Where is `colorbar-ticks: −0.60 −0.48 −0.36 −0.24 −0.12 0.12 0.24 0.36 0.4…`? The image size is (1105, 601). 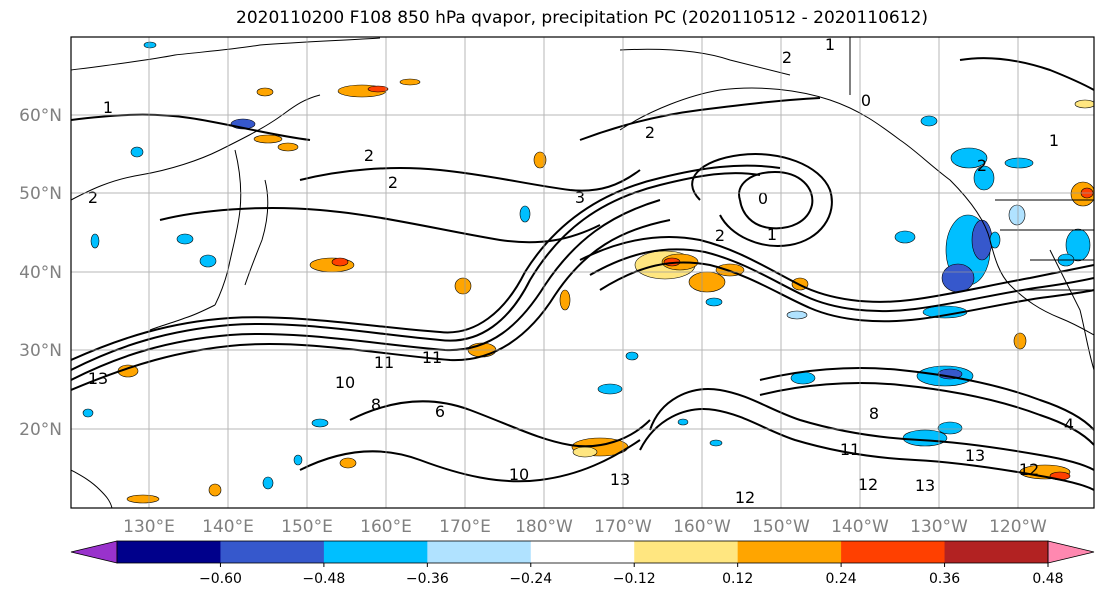 colorbar-ticks: −0.60 −0.48 −0.36 −0.24 −0.12 0.12 0.24 0.36 0.4… is located at coordinates (631, 575).